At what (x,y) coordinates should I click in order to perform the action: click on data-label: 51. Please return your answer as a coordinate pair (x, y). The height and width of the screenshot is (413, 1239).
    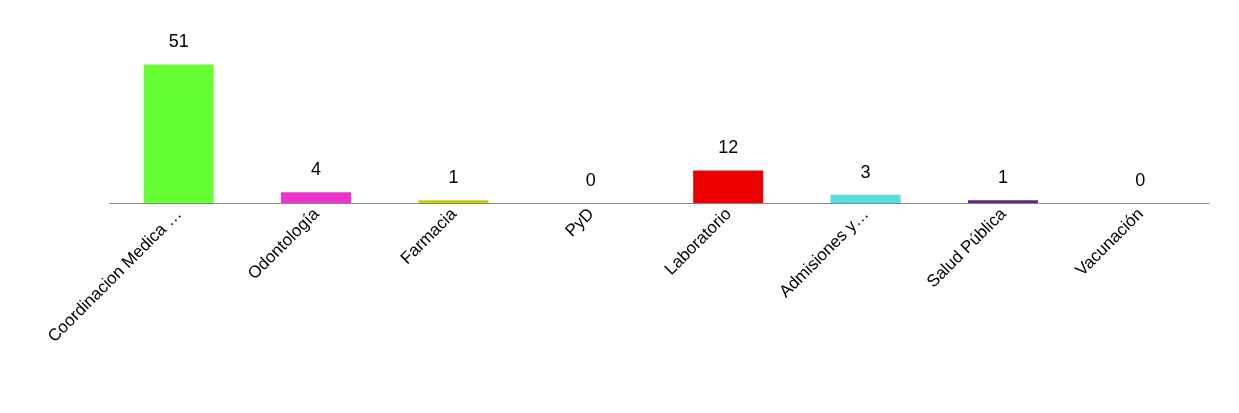
    Looking at the image, I should click on (178, 41).